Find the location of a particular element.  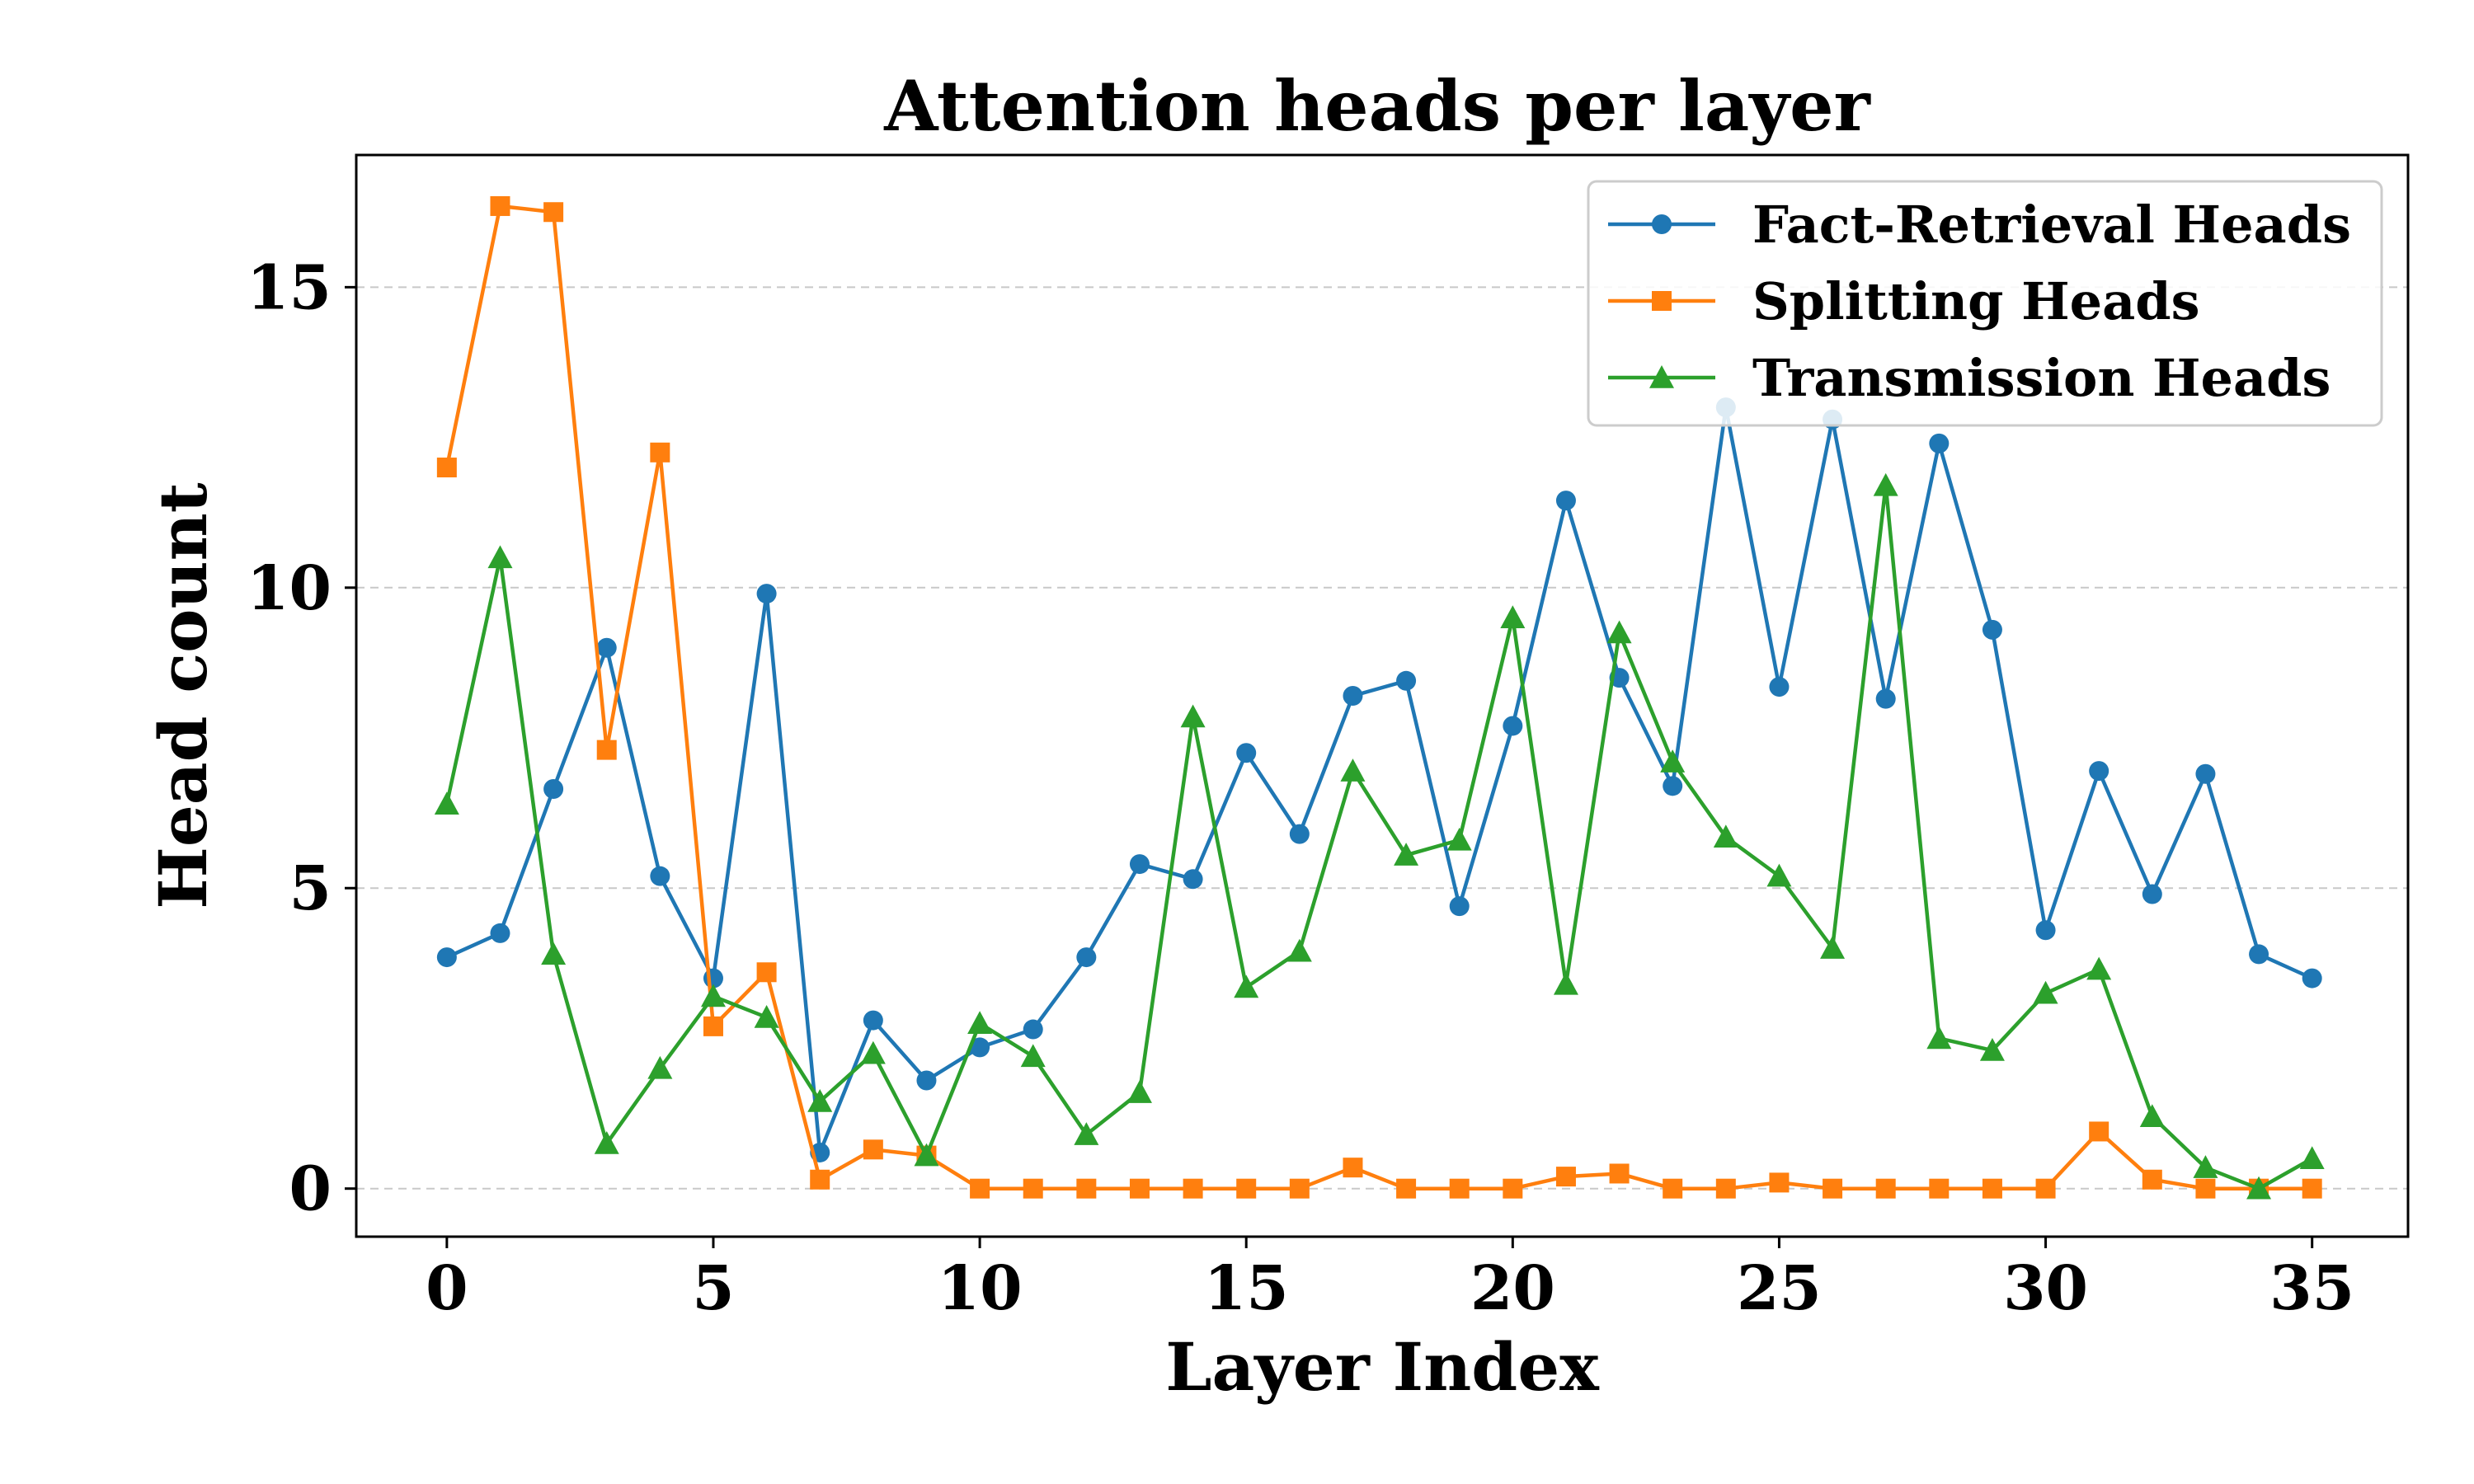

x-tick-label: 15 is located at coordinates (1246, 1288).